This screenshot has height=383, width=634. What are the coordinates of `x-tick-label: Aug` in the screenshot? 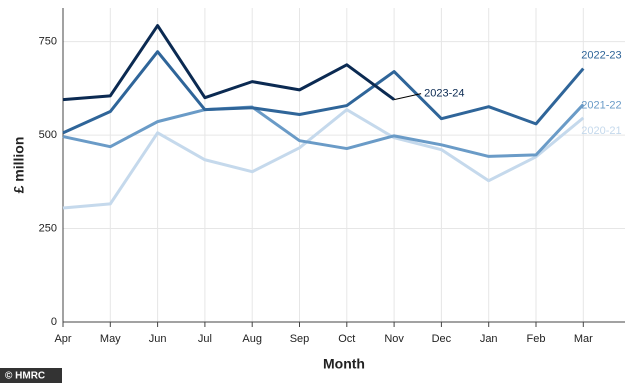 It's located at (252, 339).